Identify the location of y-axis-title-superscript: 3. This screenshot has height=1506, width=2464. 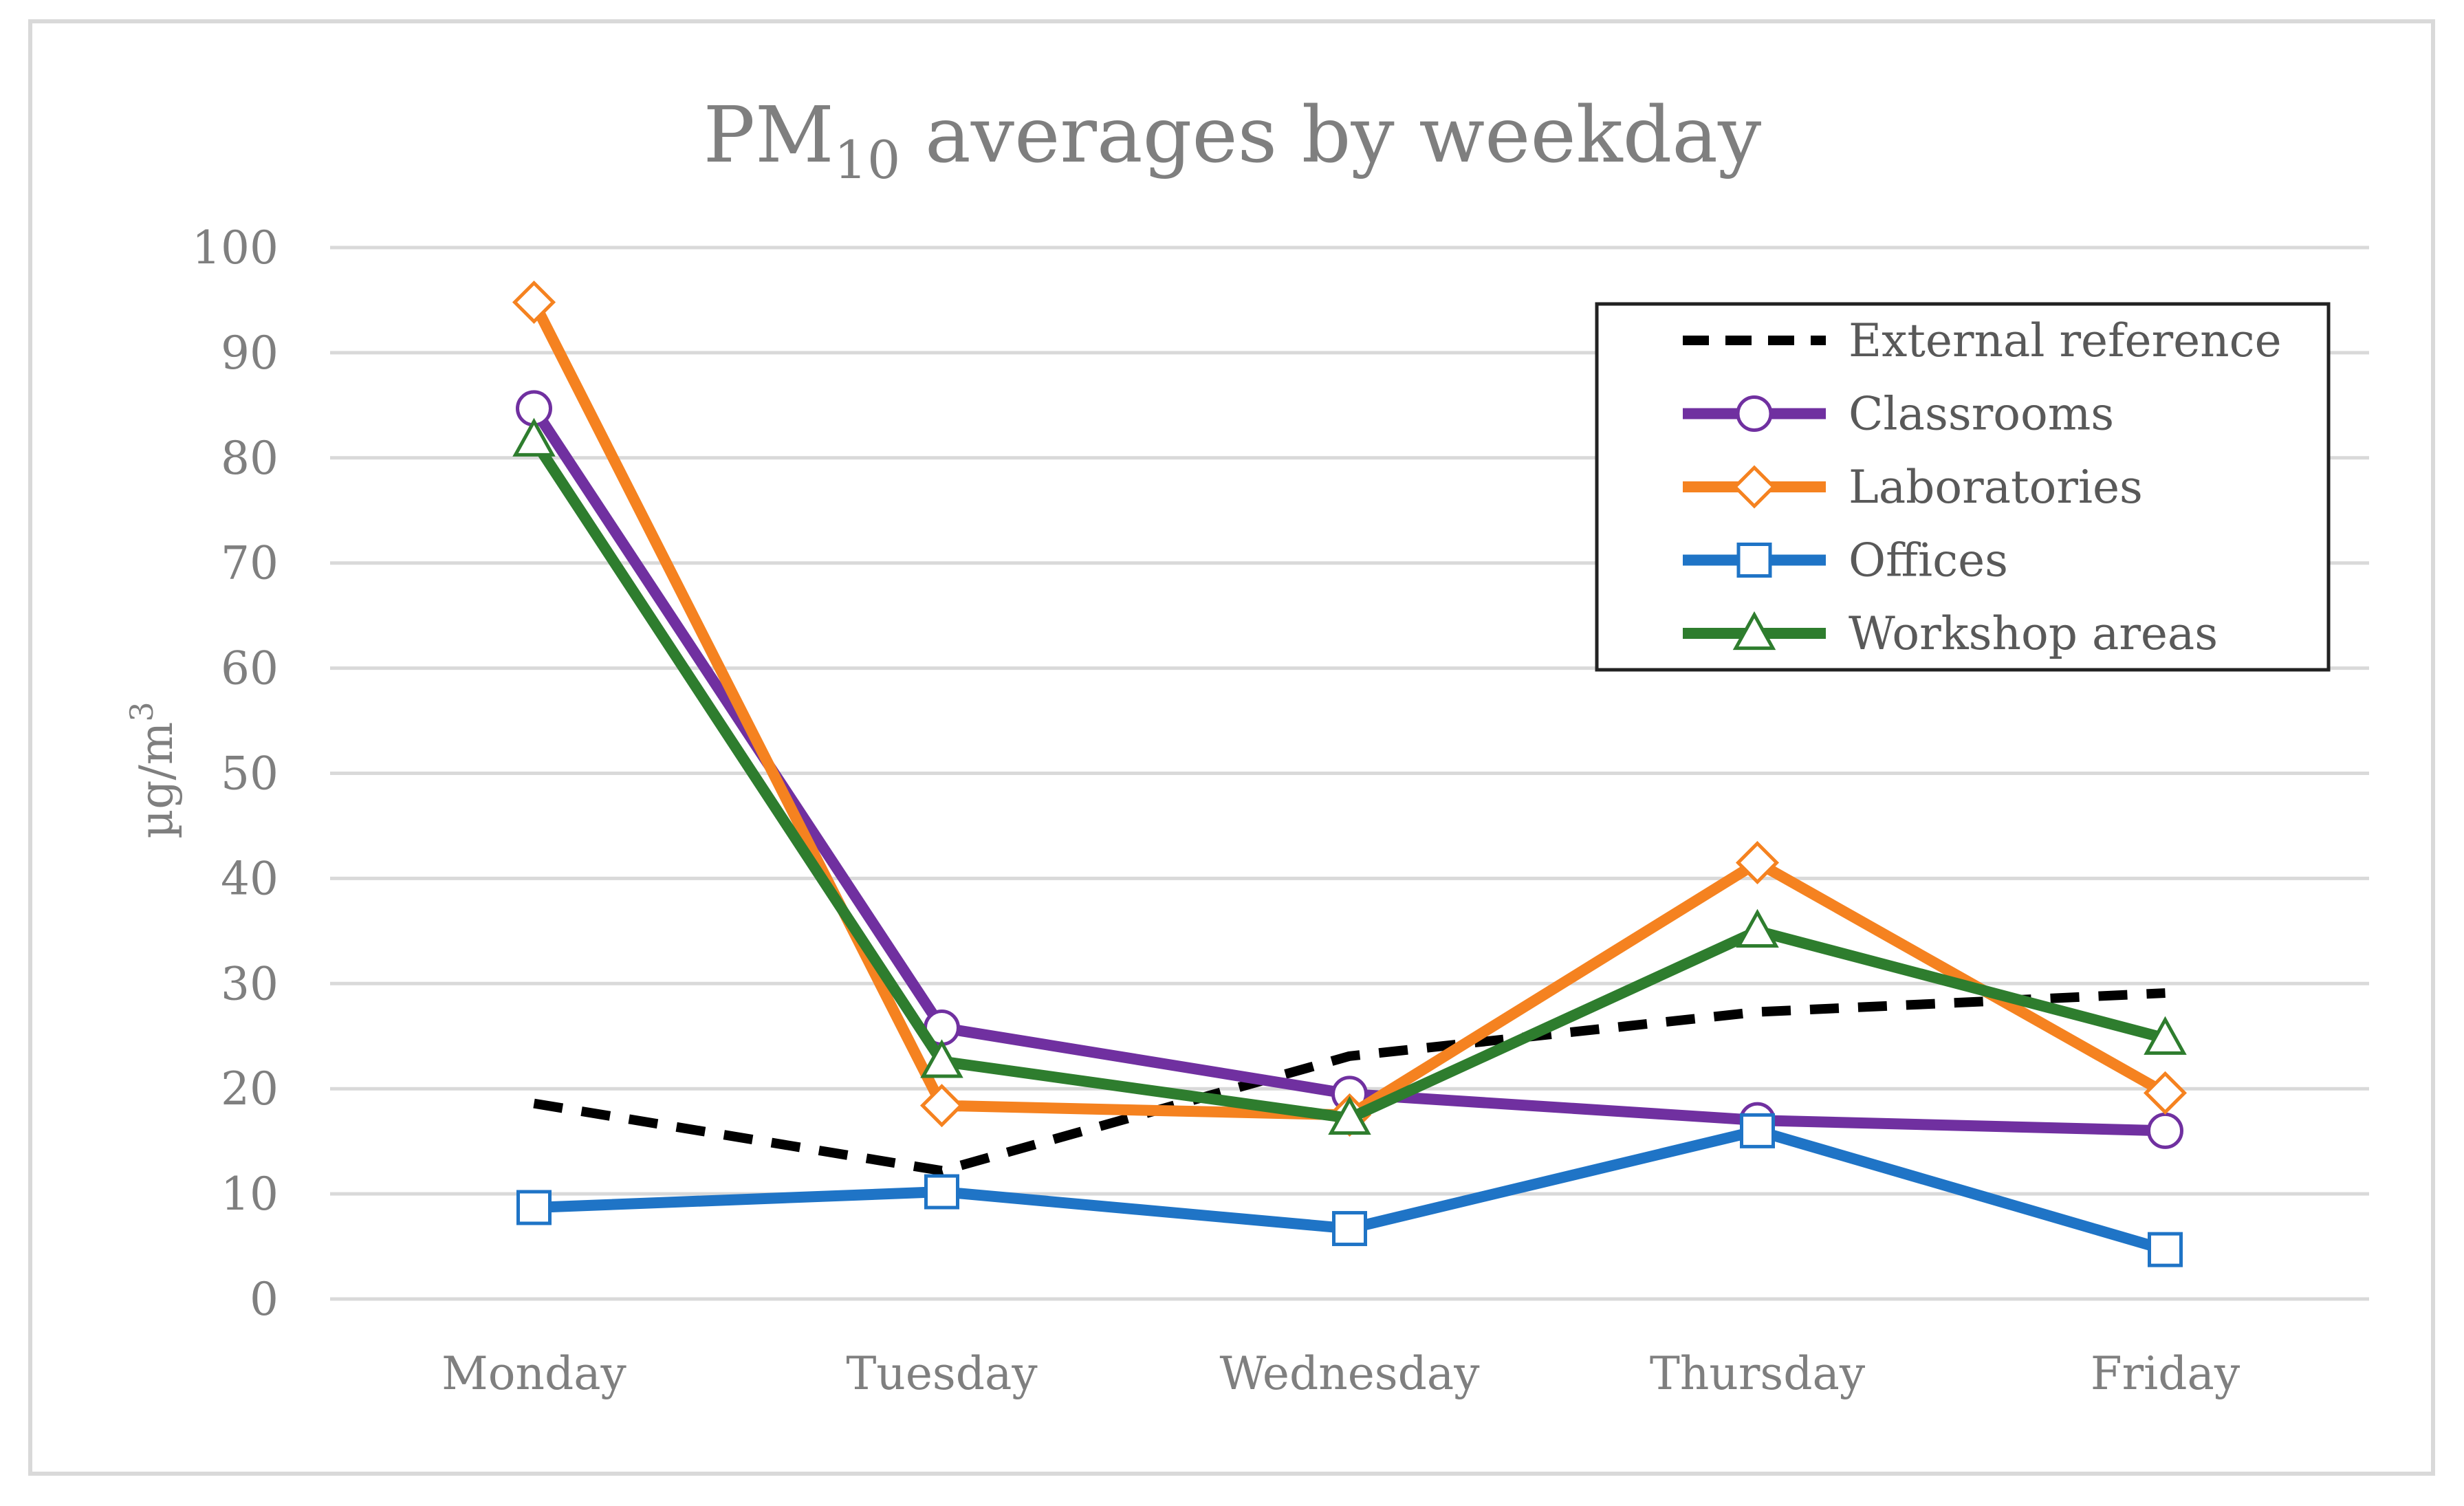
(142, 711).